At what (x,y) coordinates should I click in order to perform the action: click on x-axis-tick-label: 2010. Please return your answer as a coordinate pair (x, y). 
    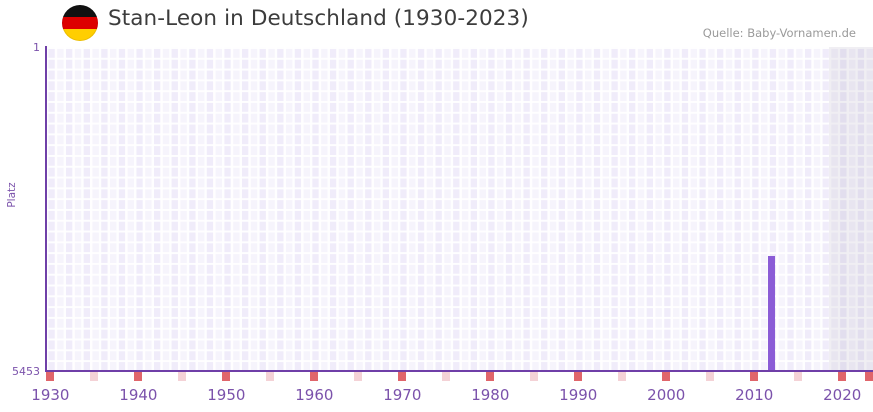
    Looking at the image, I should click on (754, 395).